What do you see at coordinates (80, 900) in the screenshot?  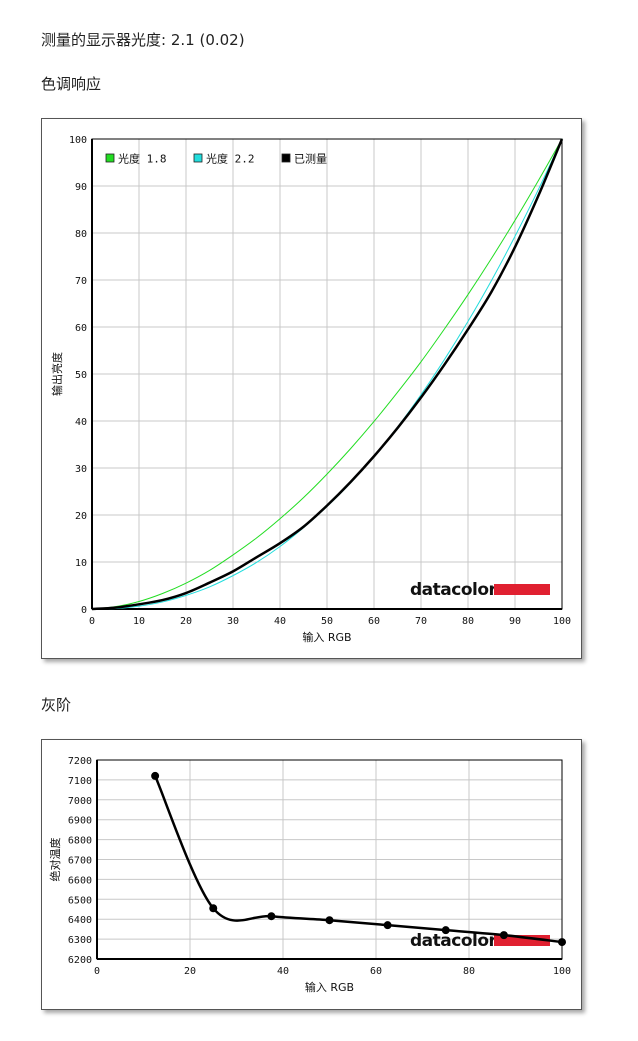 I see `y-tick-label: 6500` at bounding box center [80, 900].